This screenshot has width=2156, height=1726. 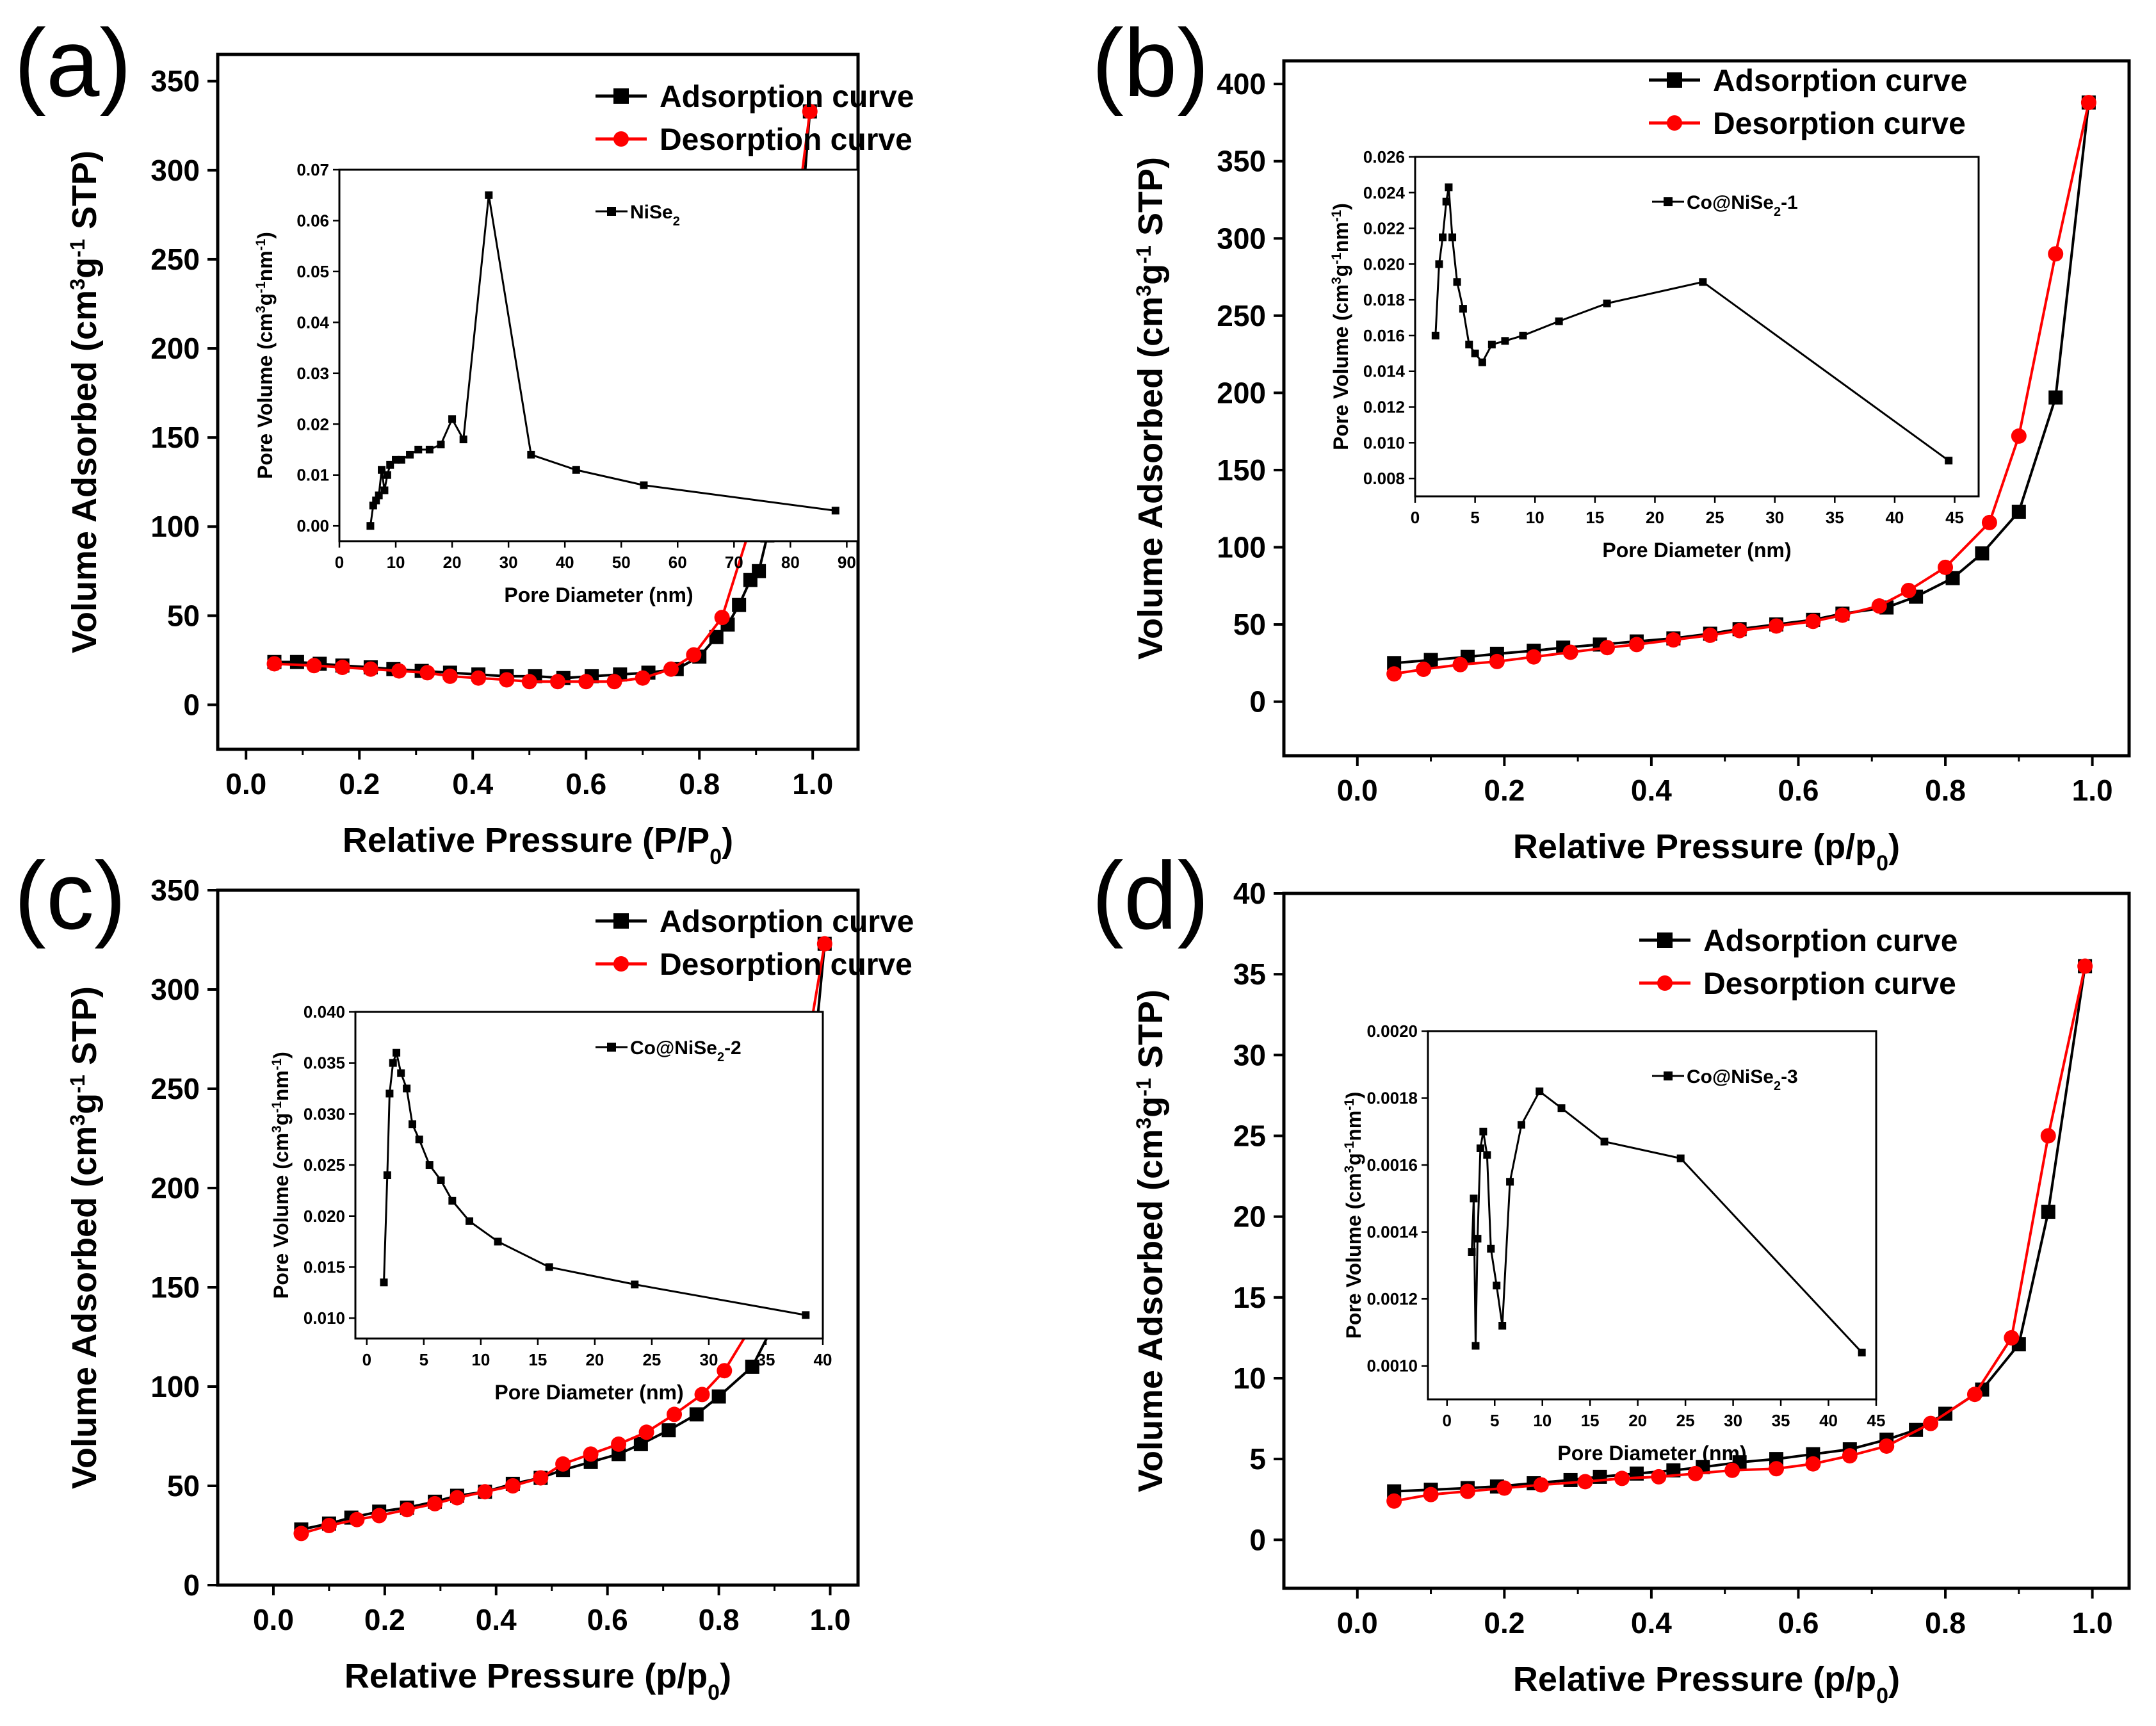 I want to click on y-tick-label: 25, so click(x=1249, y=1135).